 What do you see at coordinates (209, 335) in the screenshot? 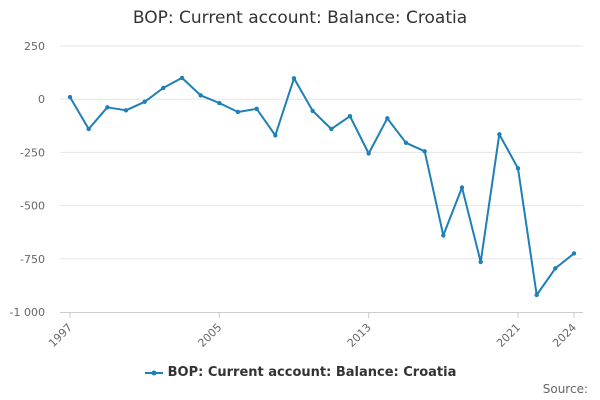
I see `x-tick-label: 2005` at bounding box center [209, 335].